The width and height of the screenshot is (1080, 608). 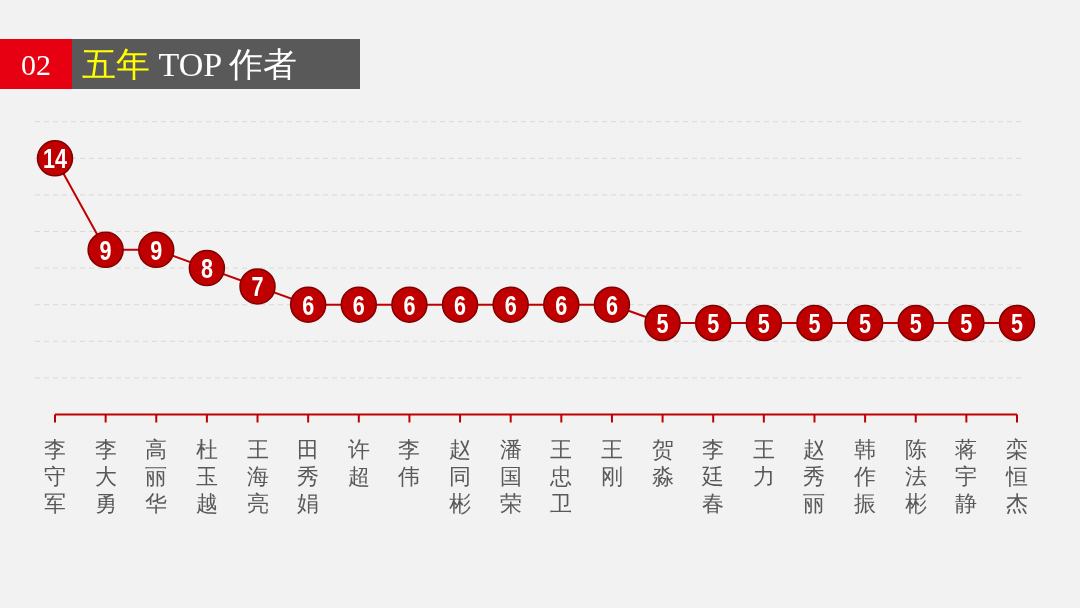 What do you see at coordinates (814, 476) in the screenshot?
I see `x-tick-label: 赵秀丽` at bounding box center [814, 476].